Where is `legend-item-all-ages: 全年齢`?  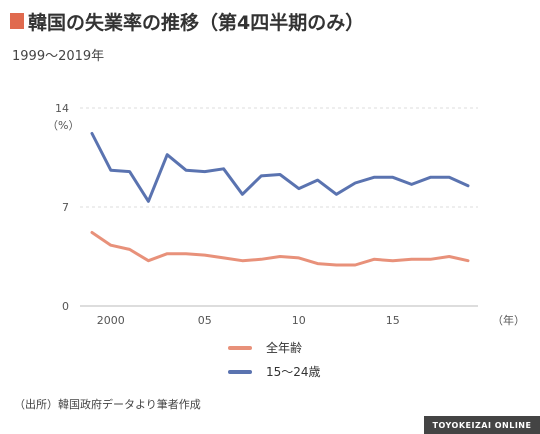 legend-item-all-ages: 全年齢 is located at coordinates (265, 347).